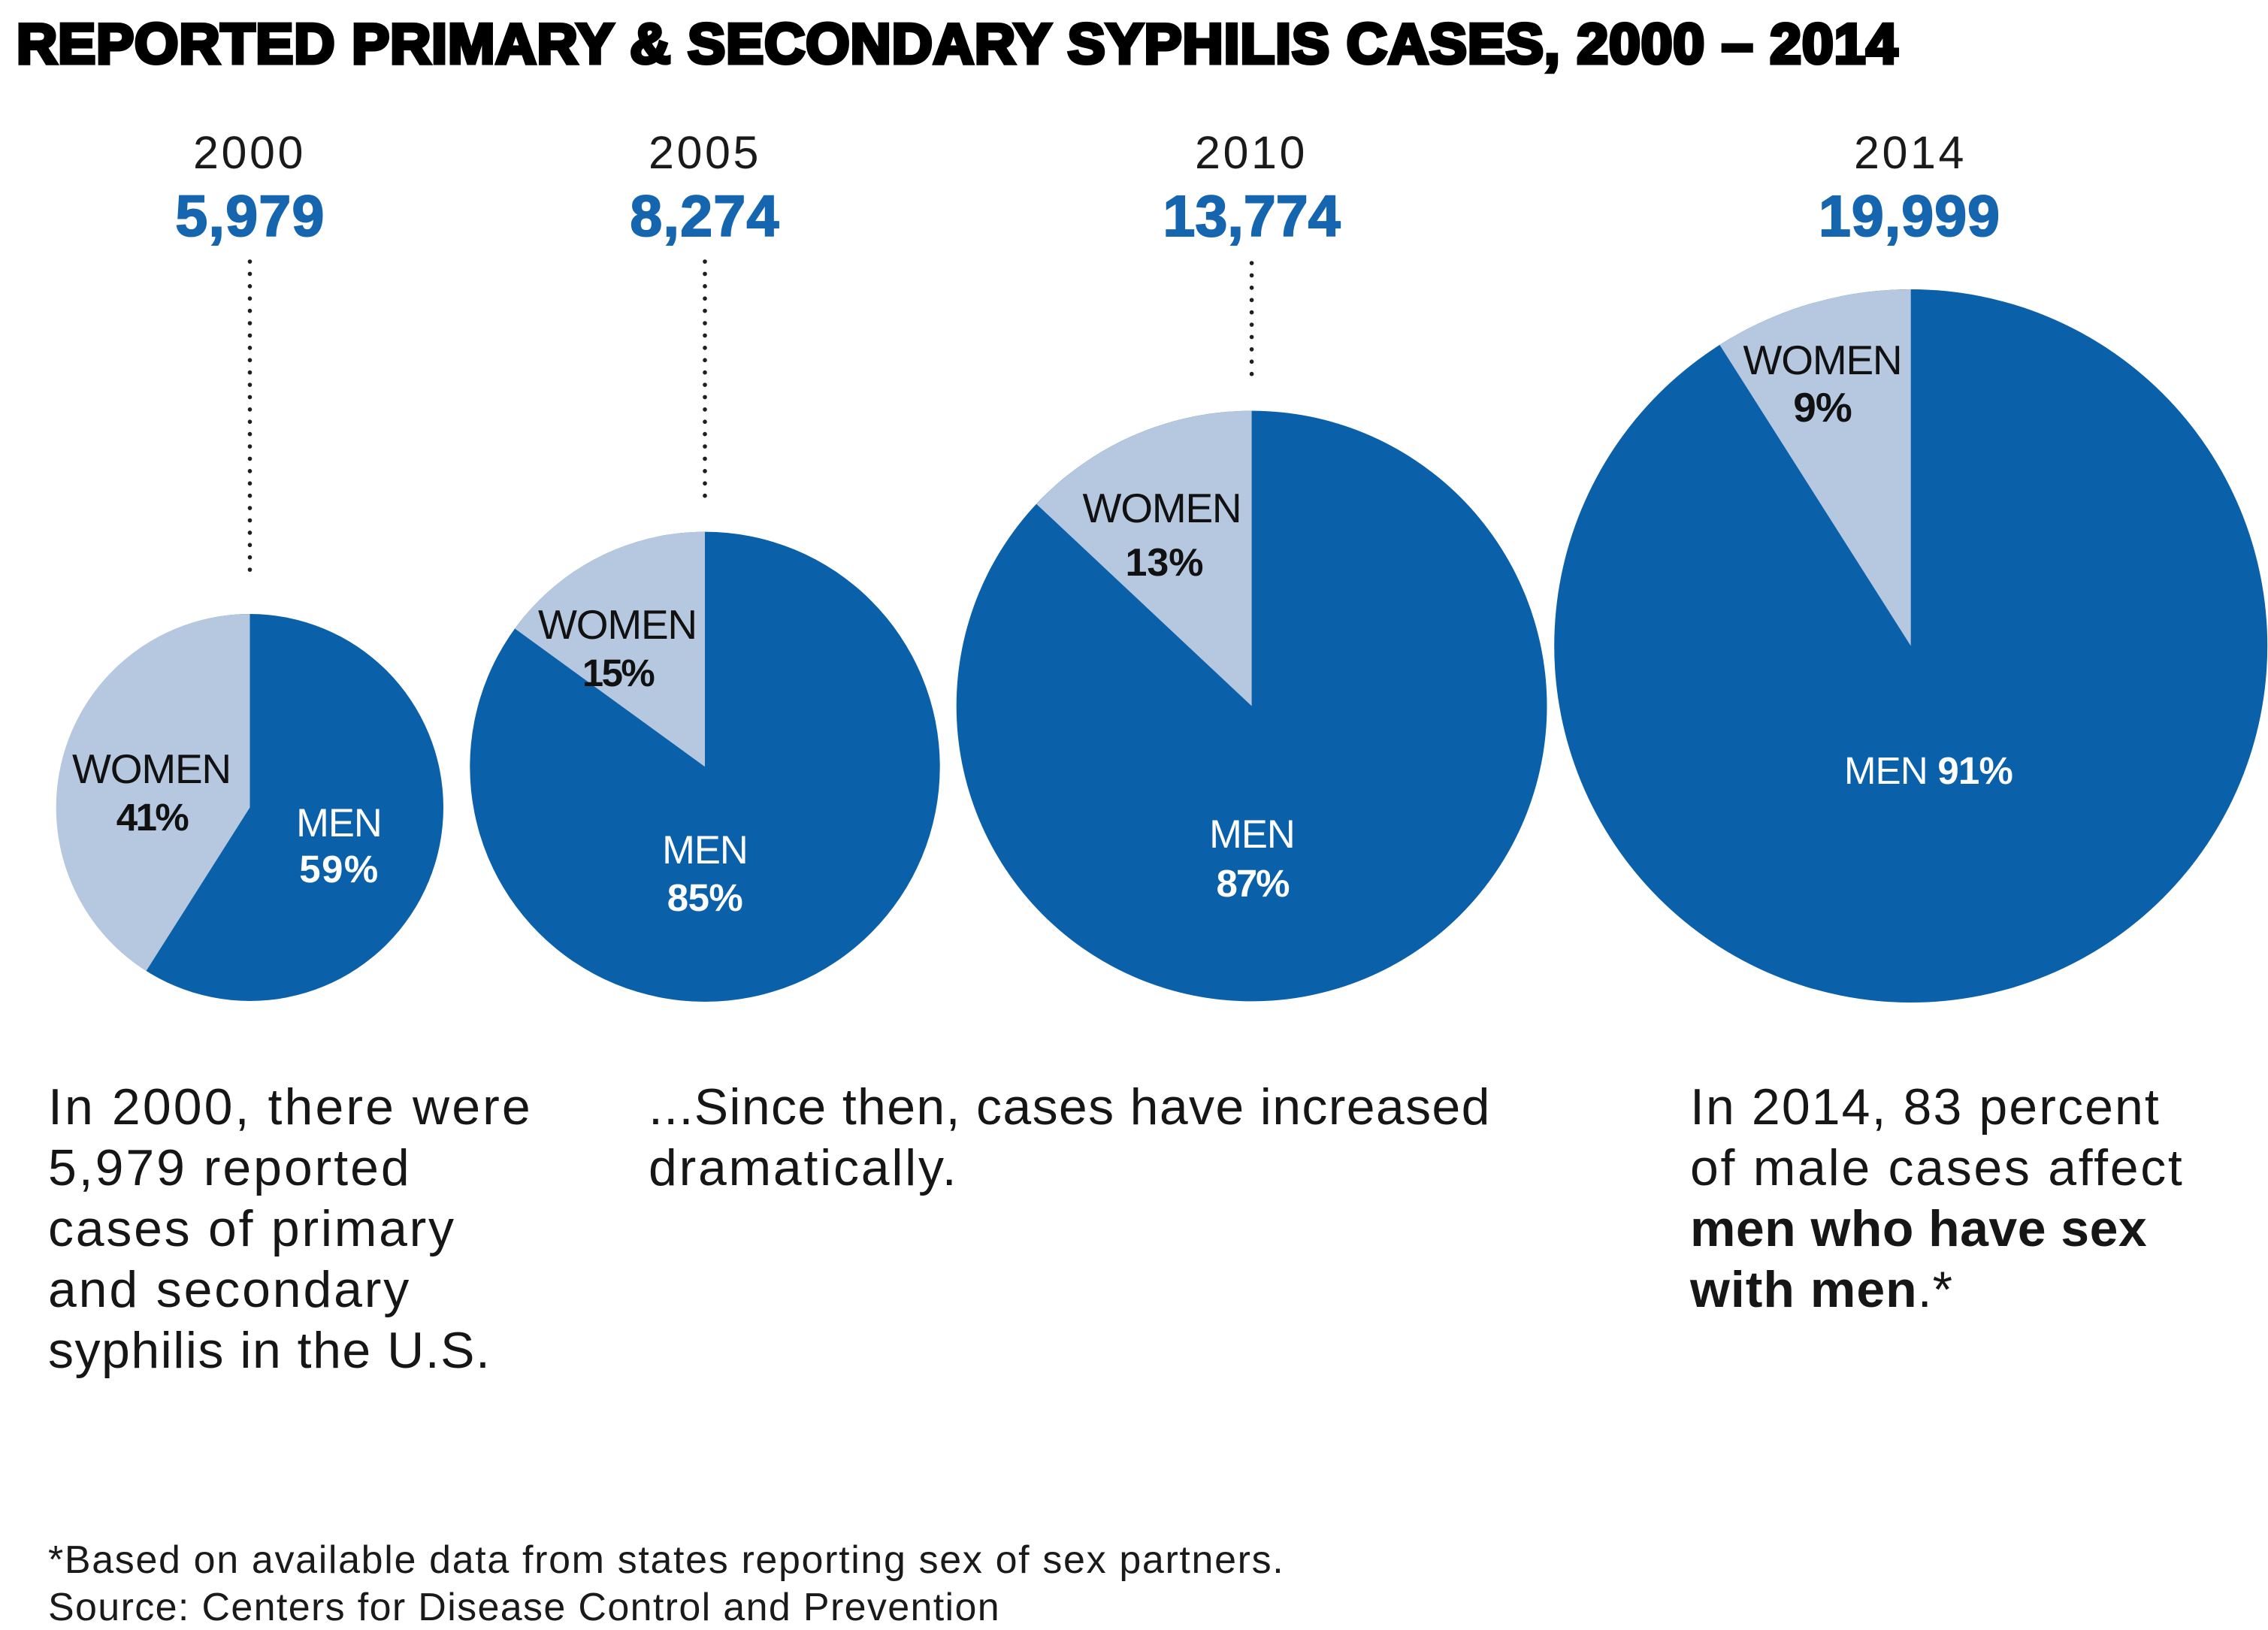  What do you see at coordinates (1938, 1168) in the screenshot?
I see `svg-text: of male cases affect` at bounding box center [1938, 1168].